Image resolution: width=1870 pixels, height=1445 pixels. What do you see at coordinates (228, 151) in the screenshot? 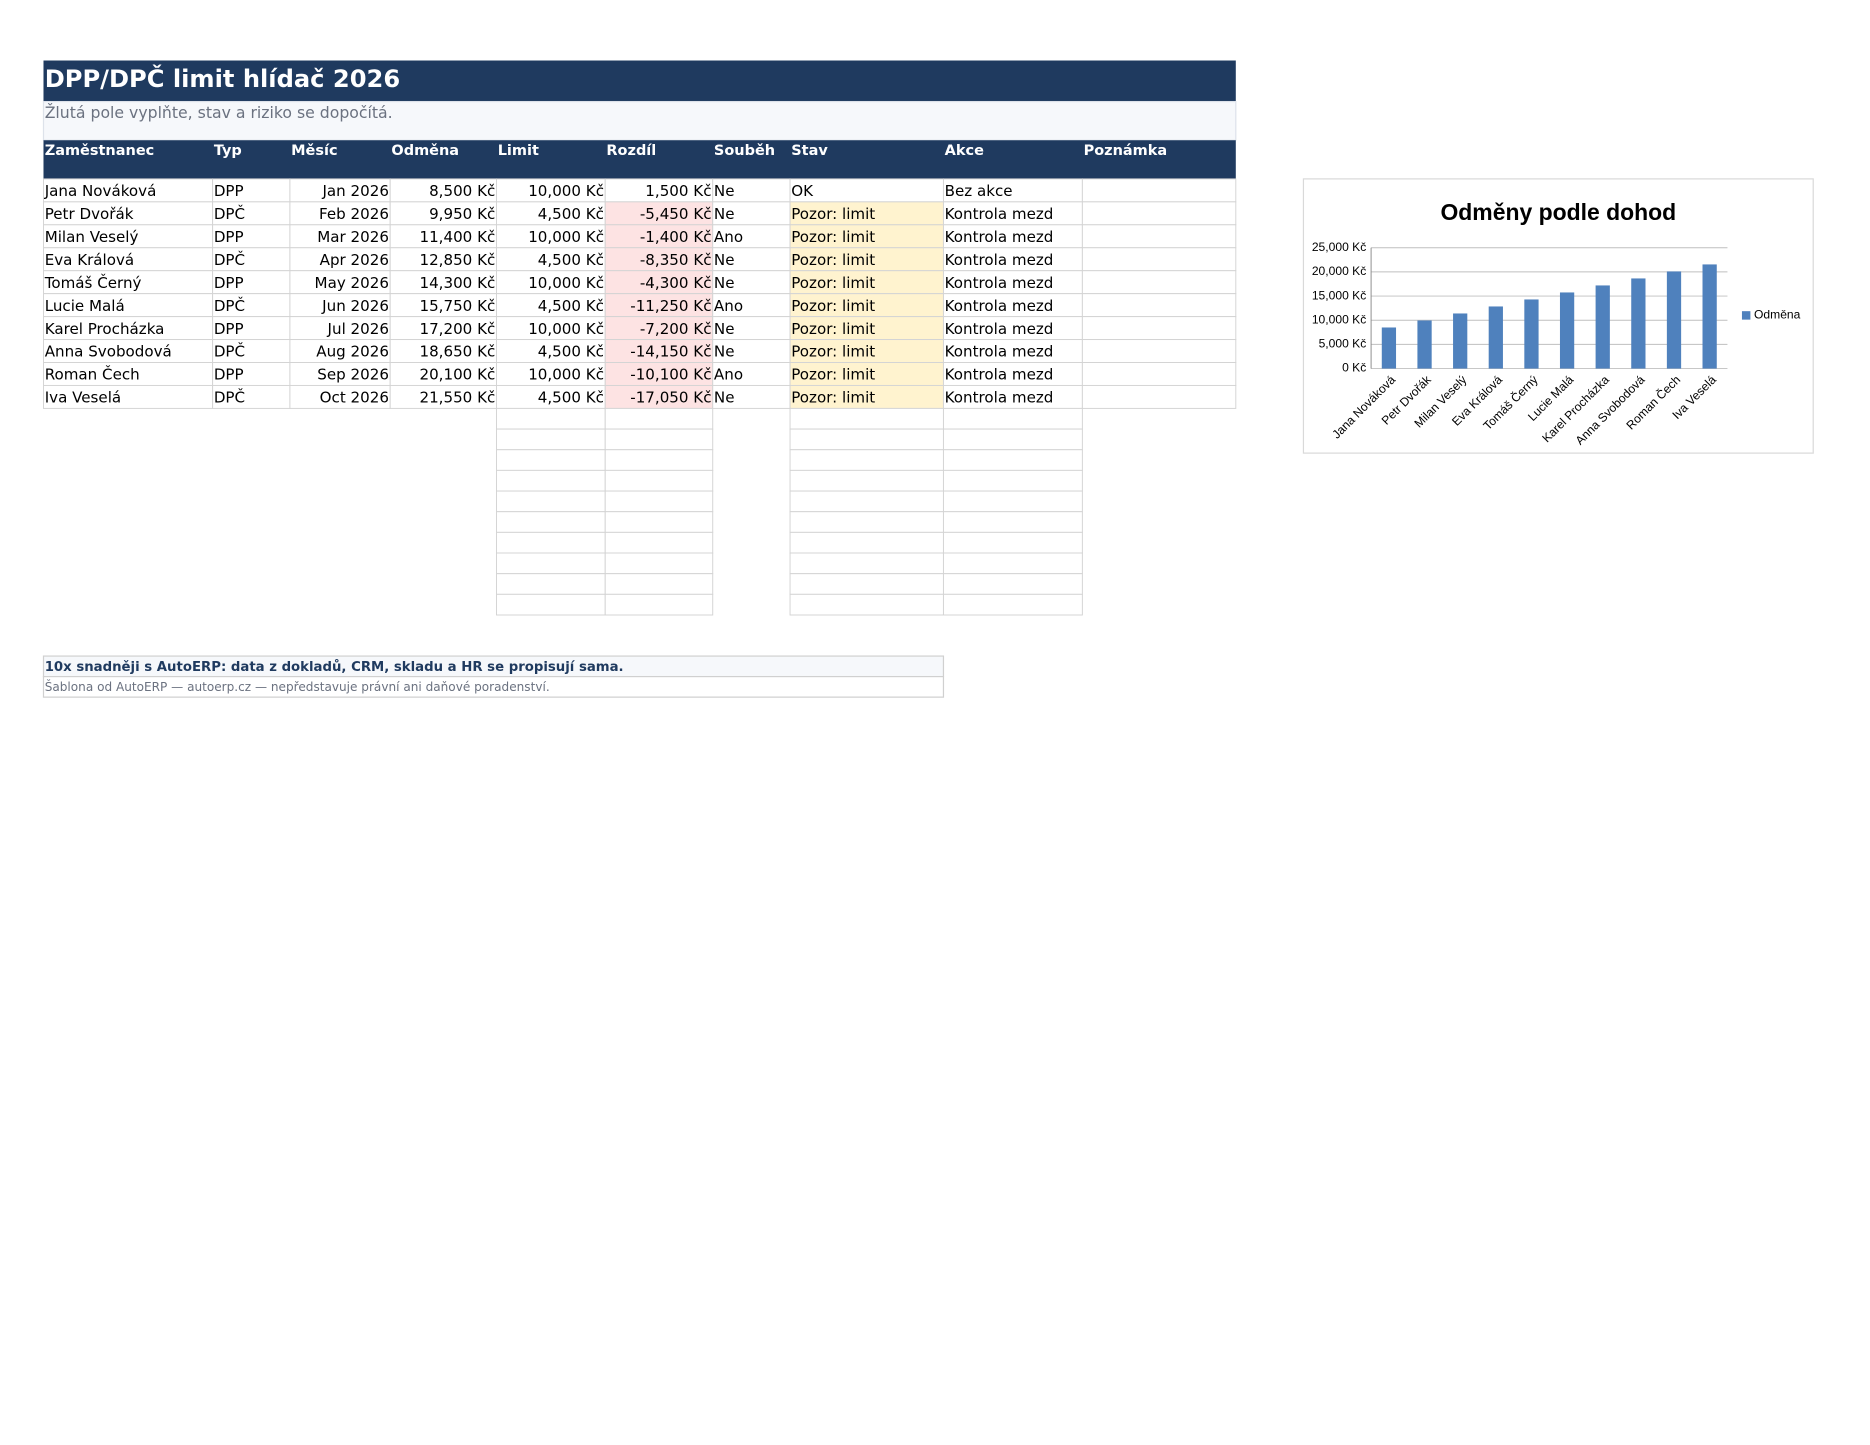
I see `column-header: Typ` at bounding box center [228, 151].